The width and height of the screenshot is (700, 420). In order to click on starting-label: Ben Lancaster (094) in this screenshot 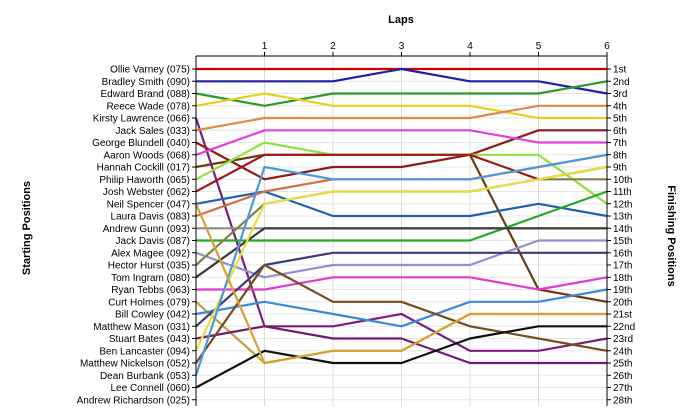, I will do `click(144, 351)`.